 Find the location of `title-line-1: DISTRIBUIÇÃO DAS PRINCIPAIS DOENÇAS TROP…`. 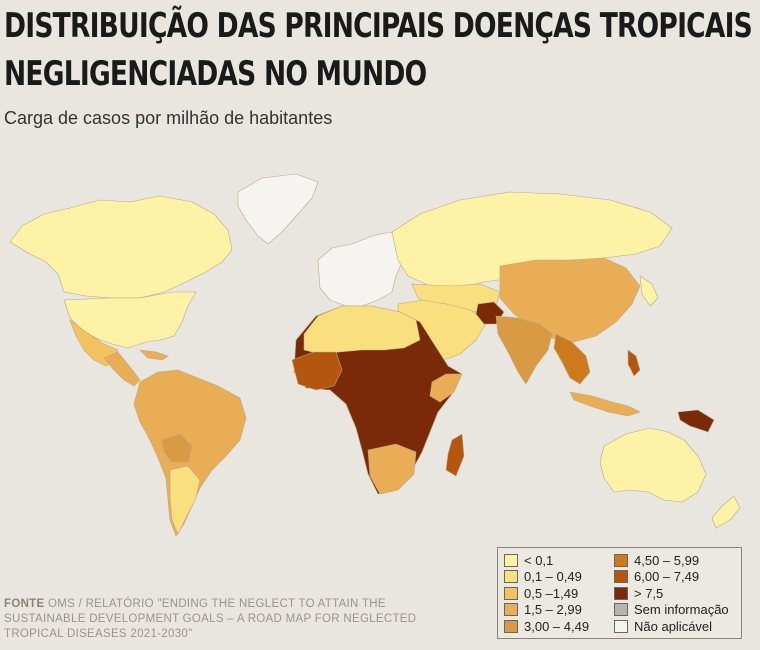

title-line-1: DISTRIBUIÇÃO DAS PRINCIPAIS DOENÇAS TROP… is located at coordinates (378, 26).